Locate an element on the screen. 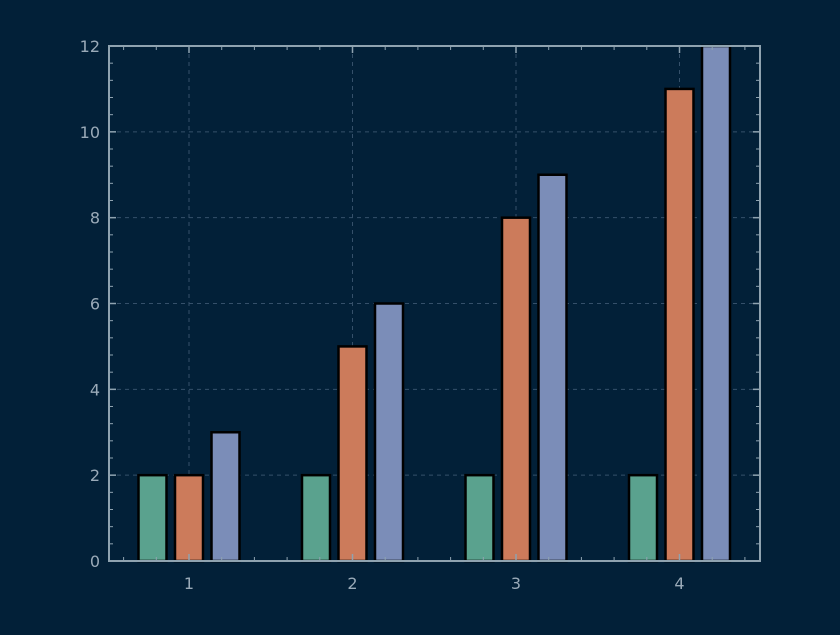  bar-series2-cat1 is located at coordinates (189, 518).